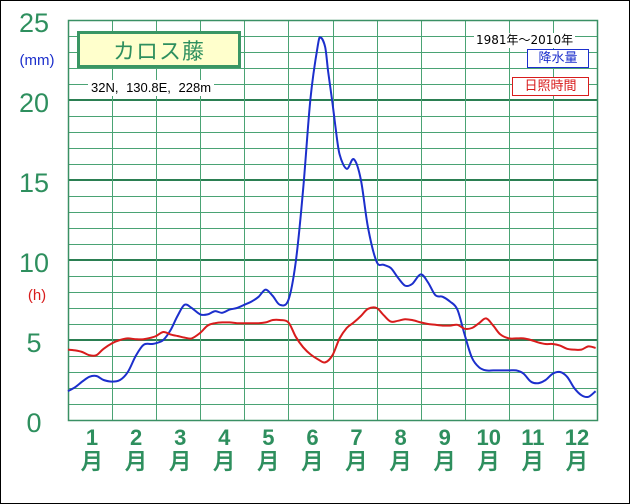 The width and height of the screenshot is (630, 504). What do you see at coordinates (489, 437) in the screenshot?
I see `month-number-label: 10` at bounding box center [489, 437].